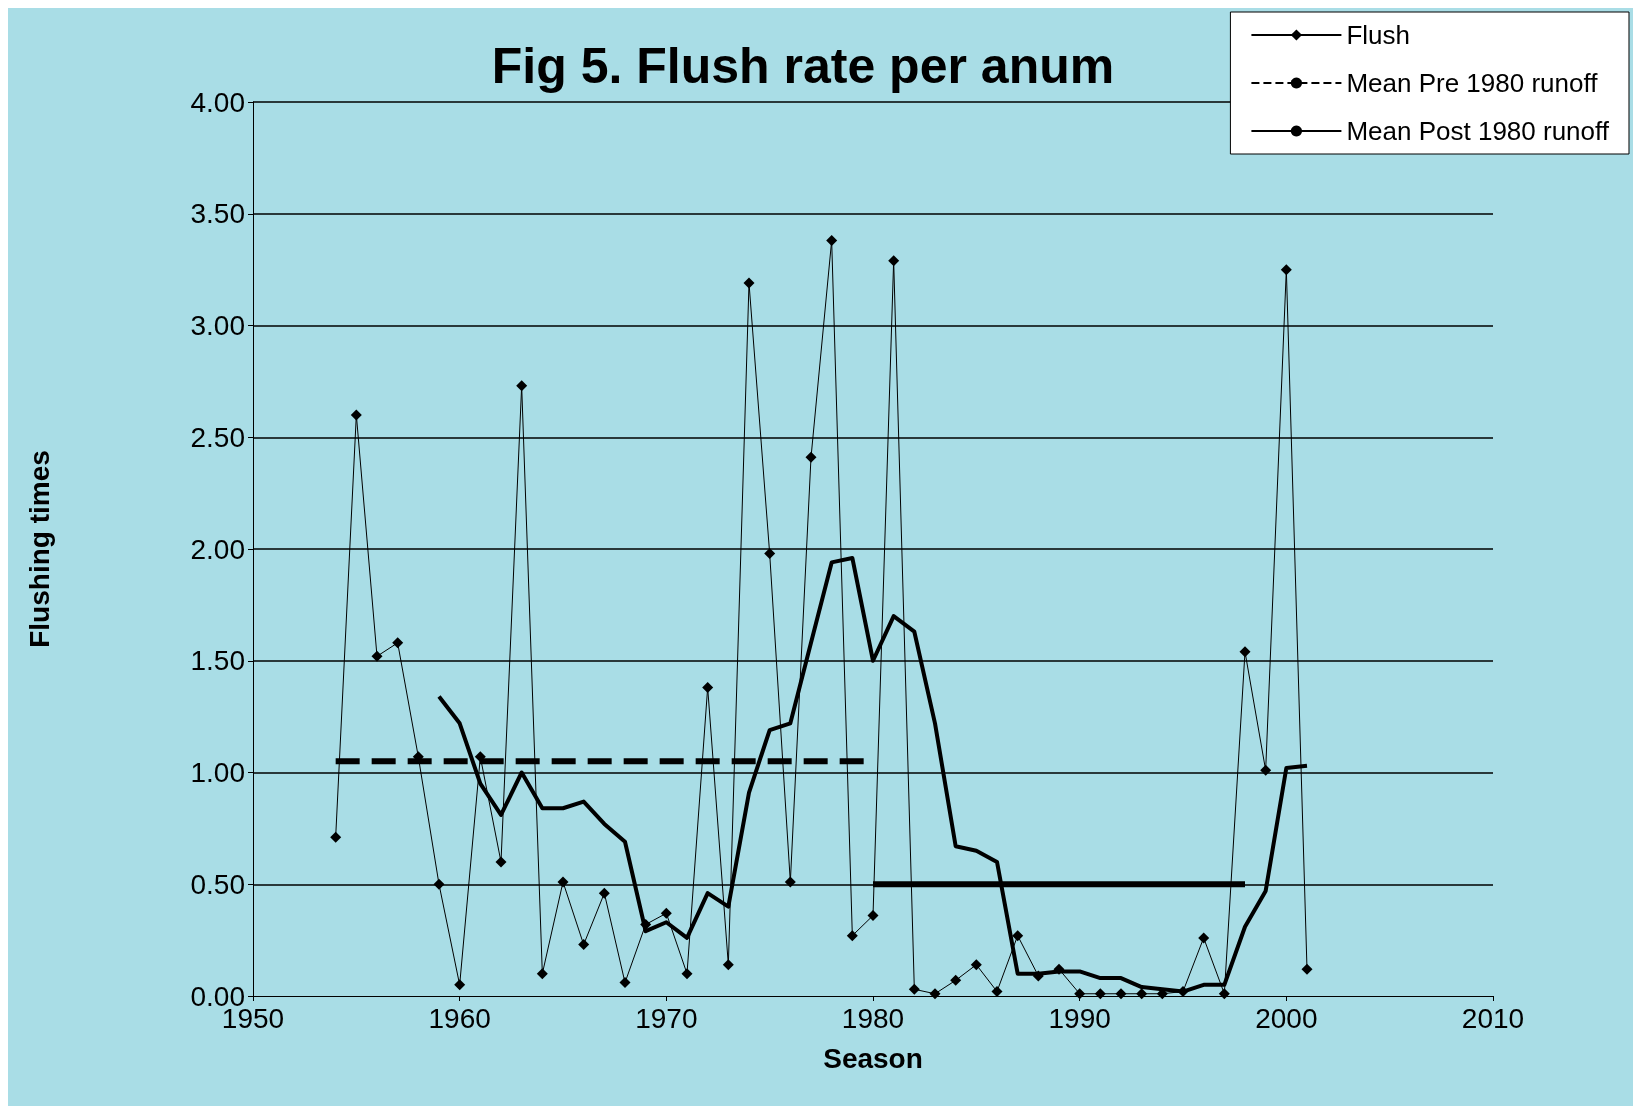 Image resolution: width=1641 pixels, height=1114 pixels. What do you see at coordinates (803, 66) in the screenshot?
I see `chart-title: Fig 5. Flush rate per anum` at bounding box center [803, 66].